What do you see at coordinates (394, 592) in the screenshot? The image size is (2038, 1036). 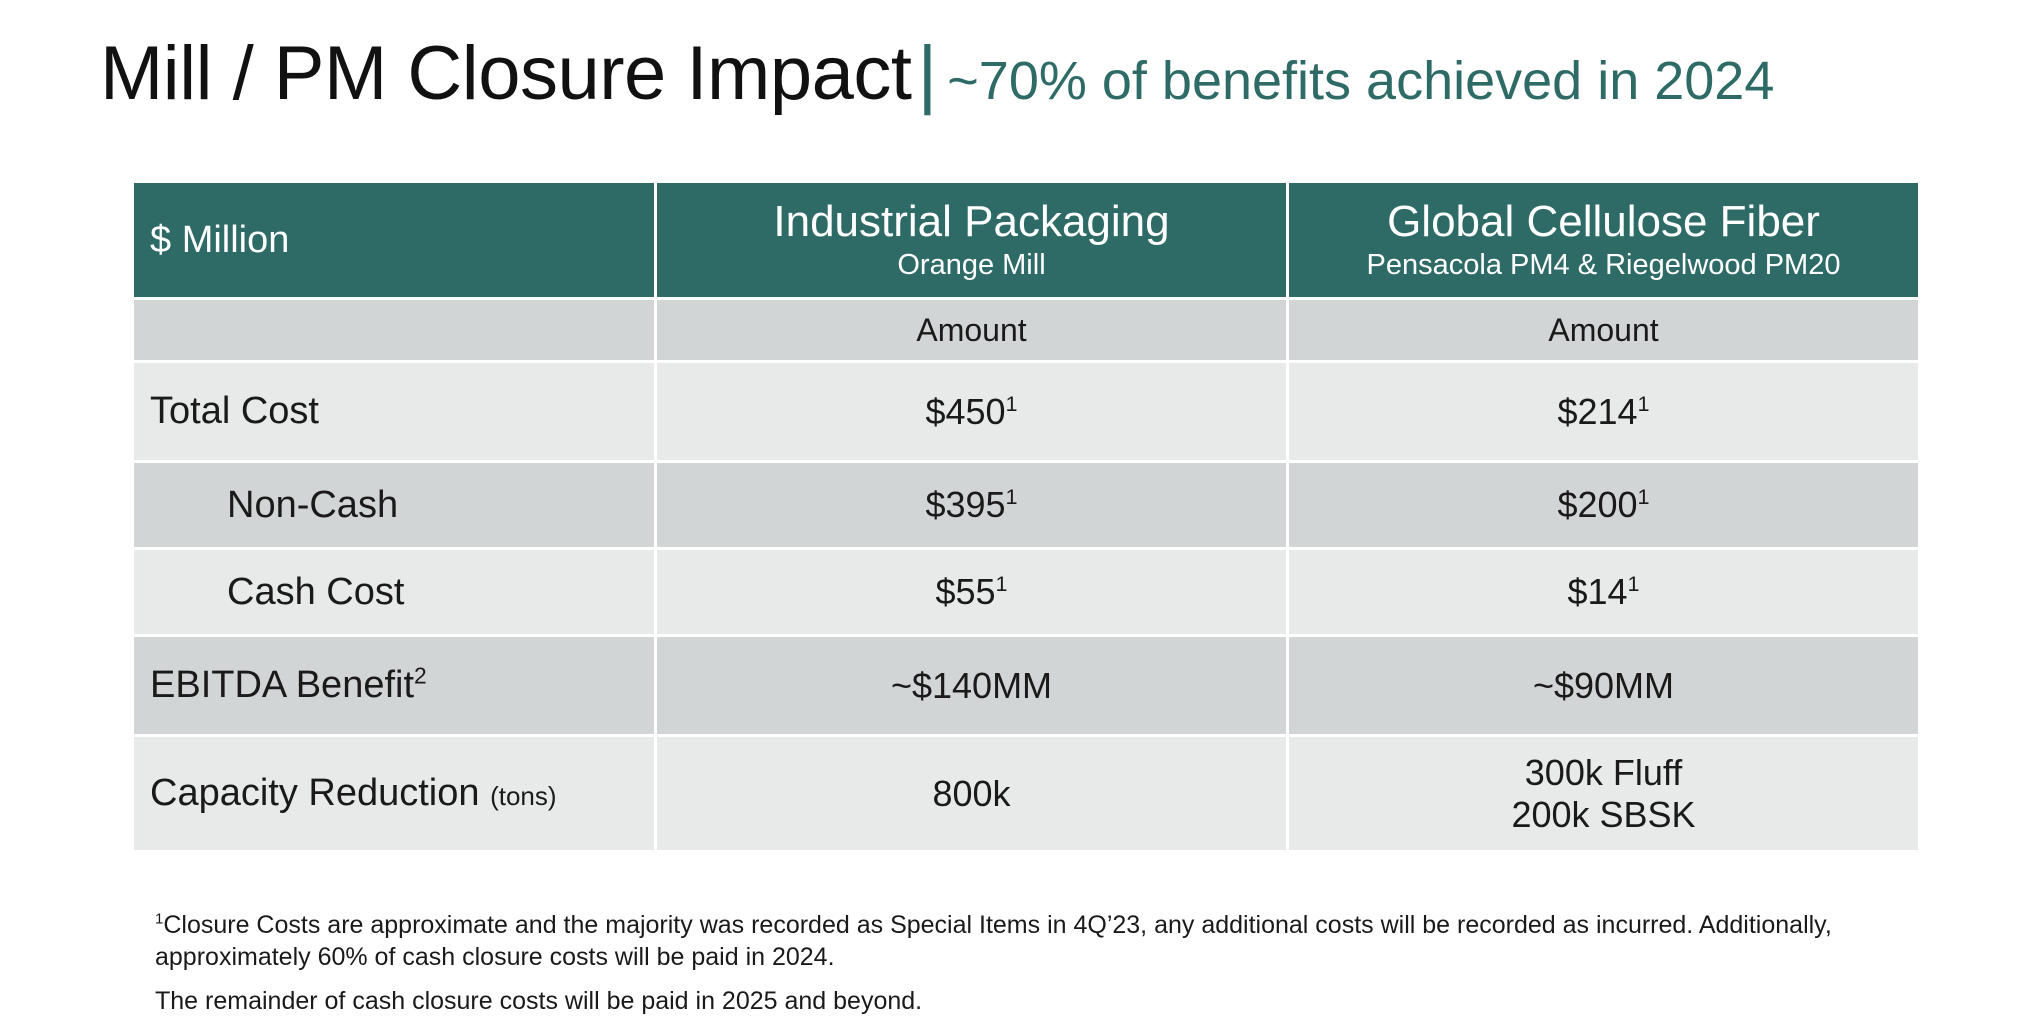 I see `row-label: Cash Cost` at bounding box center [394, 592].